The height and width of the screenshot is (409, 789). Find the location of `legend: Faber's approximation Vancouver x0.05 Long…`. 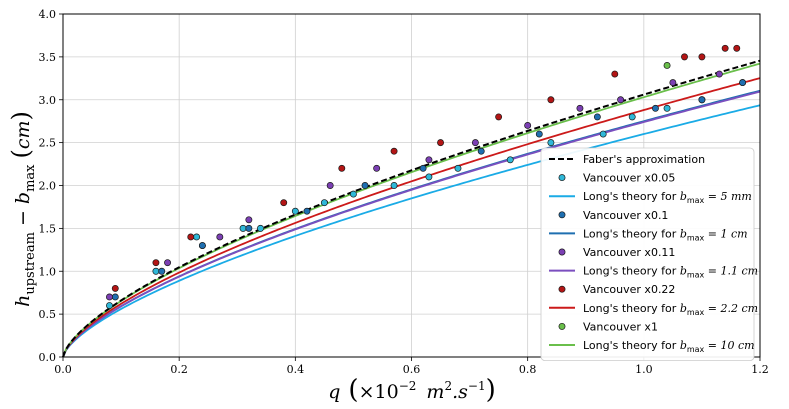

legend: Faber's approximation Vancouver x0.05 Long… is located at coordinates (649, 254).